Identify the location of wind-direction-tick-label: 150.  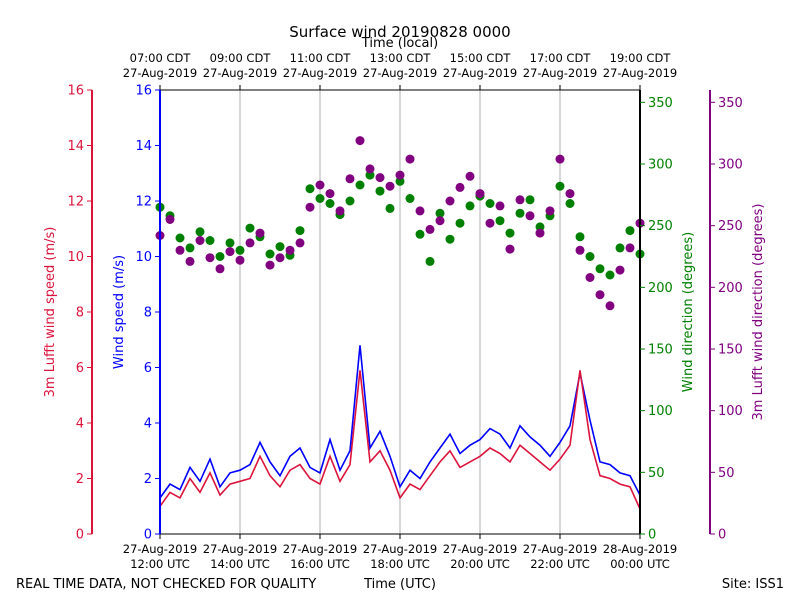
(660, 350).